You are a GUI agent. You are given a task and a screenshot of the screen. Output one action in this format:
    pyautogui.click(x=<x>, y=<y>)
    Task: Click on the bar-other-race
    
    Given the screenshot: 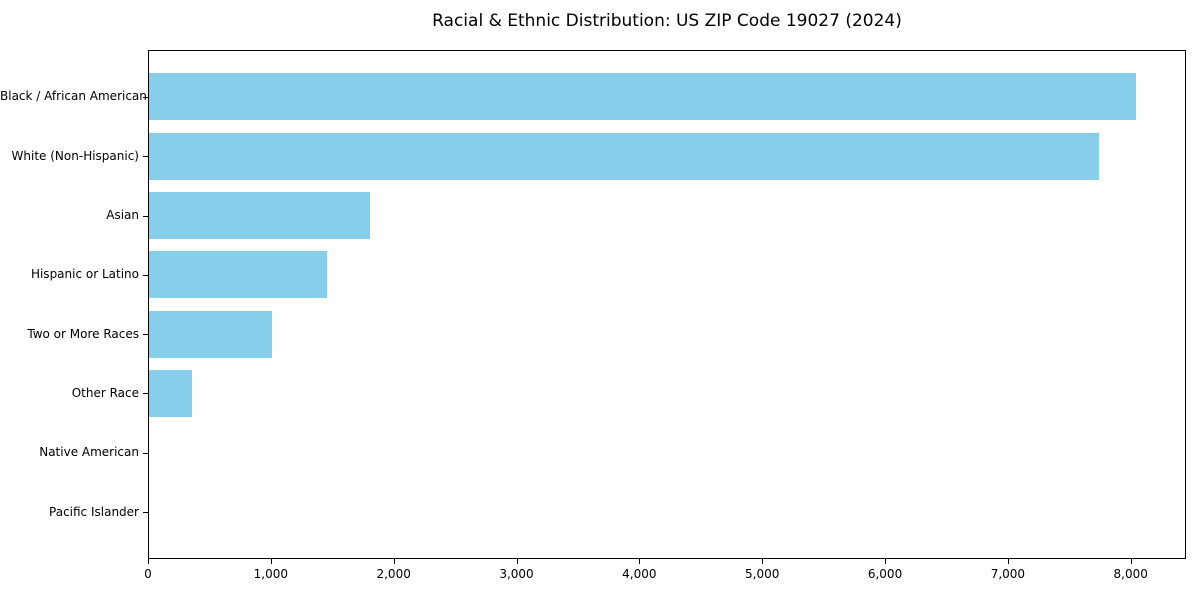 What is the action you would take?
    pyautogui.click(x=170, y=393)
    